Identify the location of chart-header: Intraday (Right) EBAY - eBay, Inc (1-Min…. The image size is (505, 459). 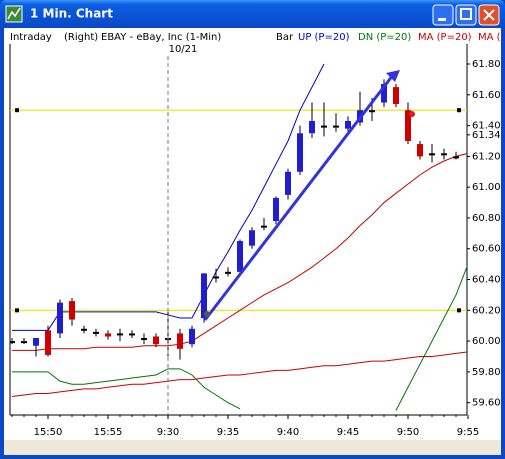
(255, 37).